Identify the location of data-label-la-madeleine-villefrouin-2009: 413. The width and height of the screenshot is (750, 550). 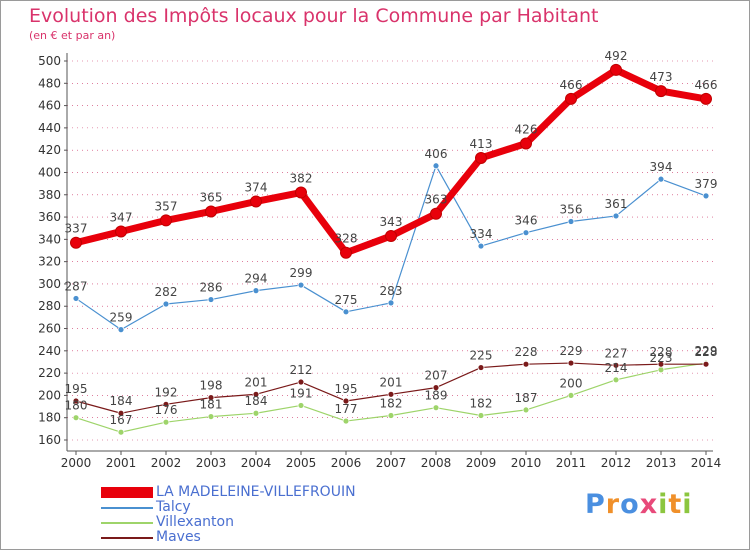
(481, 144).